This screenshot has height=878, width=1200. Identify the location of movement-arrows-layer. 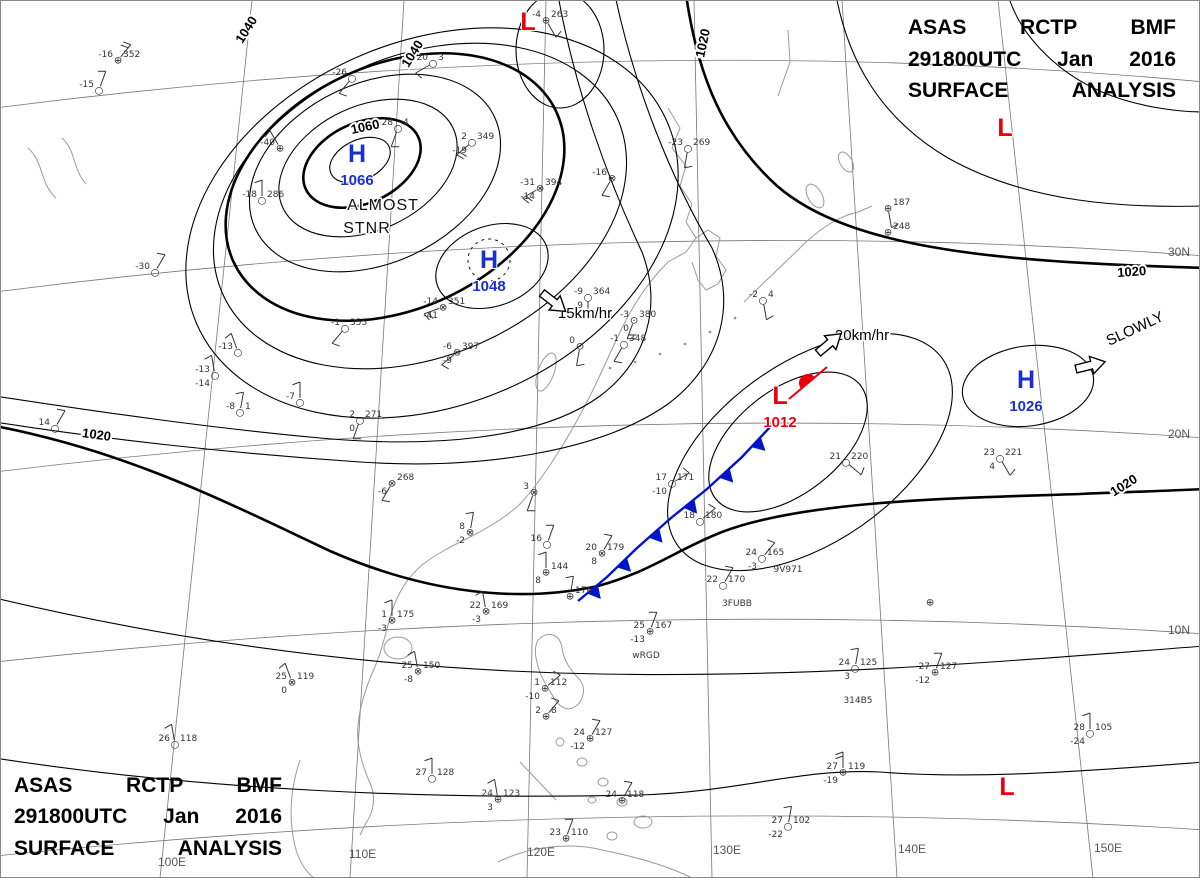
(822, 332).